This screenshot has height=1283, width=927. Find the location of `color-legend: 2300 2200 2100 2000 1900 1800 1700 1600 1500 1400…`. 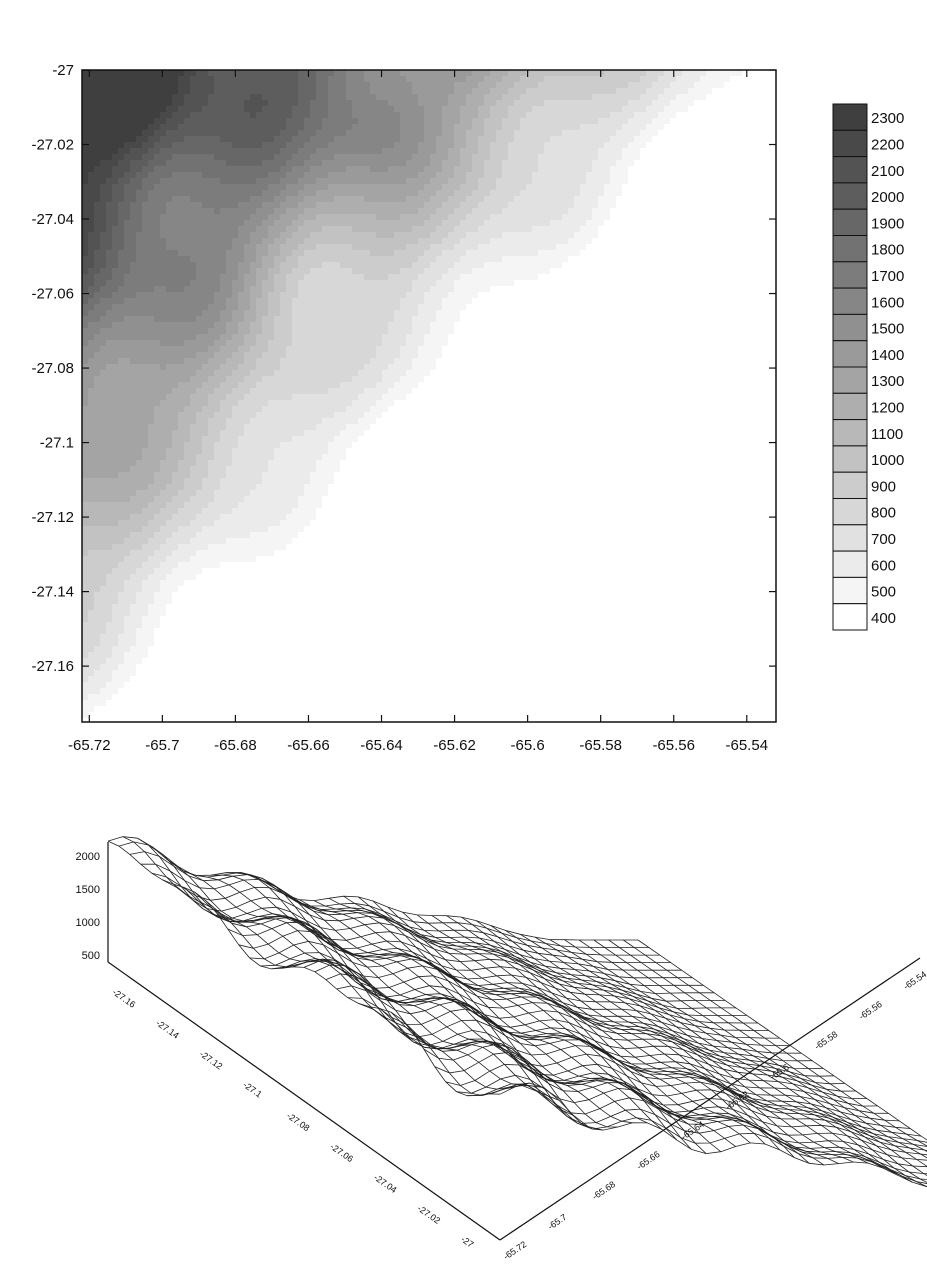

color-legend: 2300 2200 2100 2000 1900 1800 1700 1600 1500 1400… is located at coordinates (868, 367).